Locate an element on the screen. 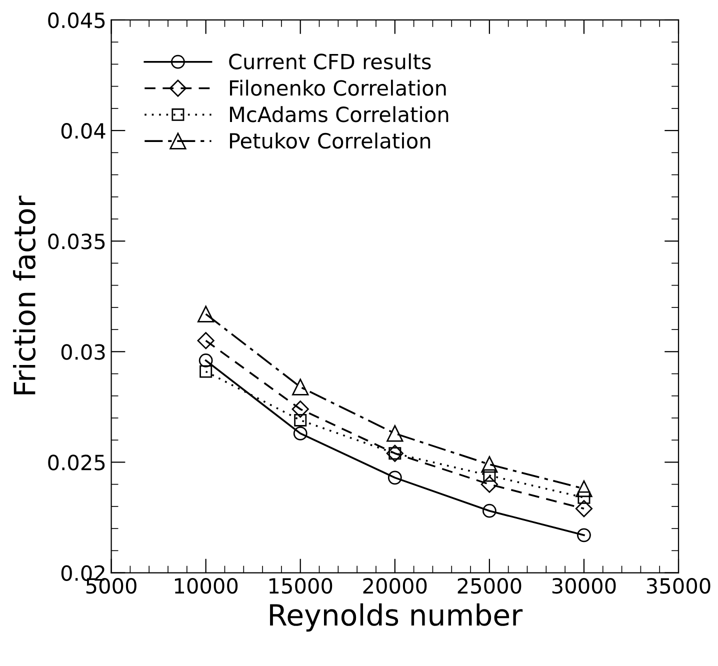 This screenshot has height=666, width=718. legend-label: Petukov Correlation is located at coordinates (330, 140).